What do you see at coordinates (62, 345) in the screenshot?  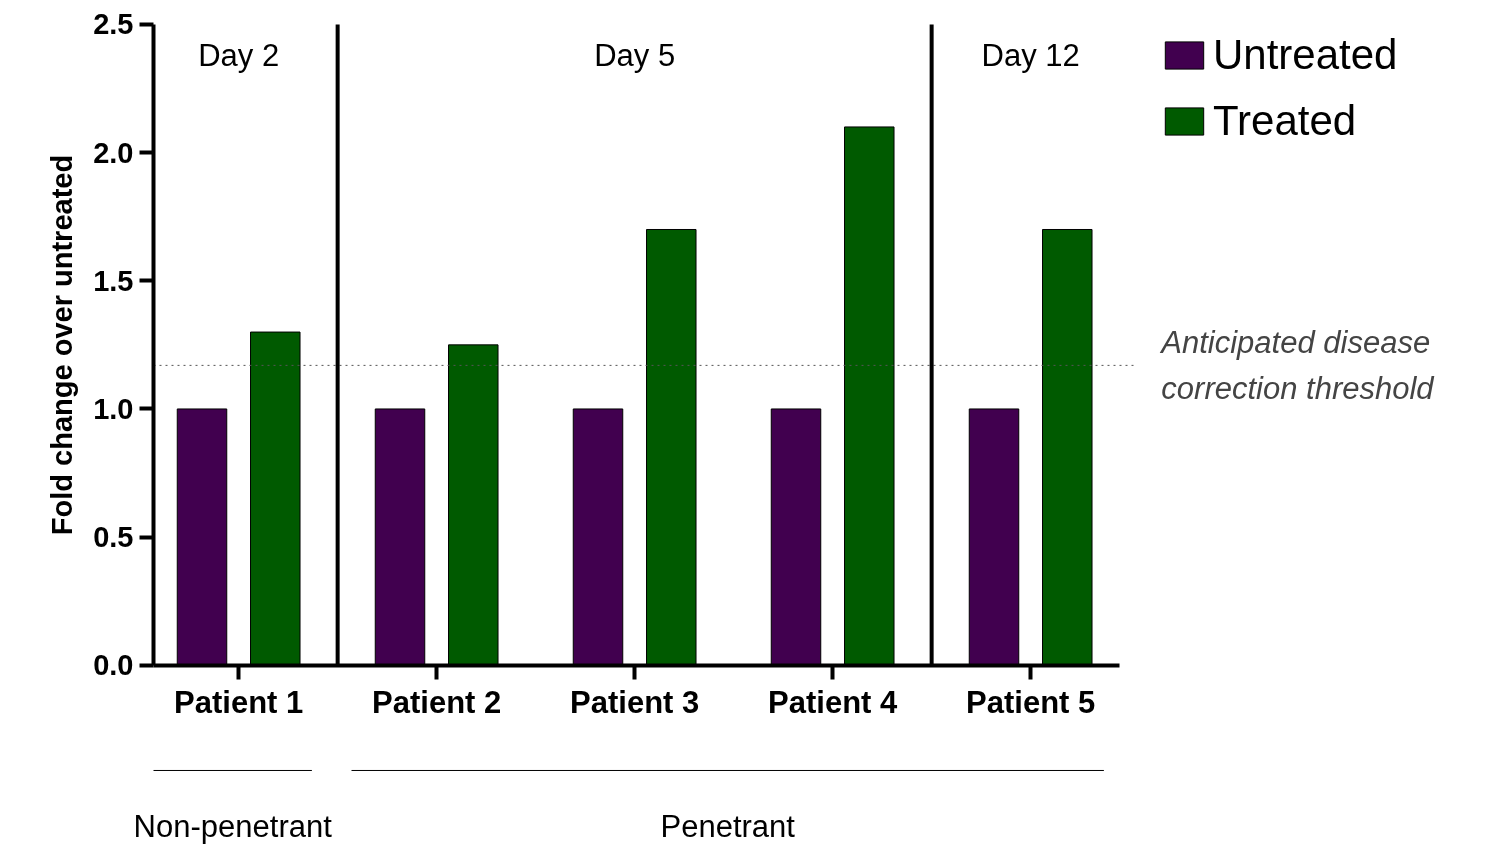 I see `y-axis-title: Fold change over untreated` at bounding box center [62, 345].